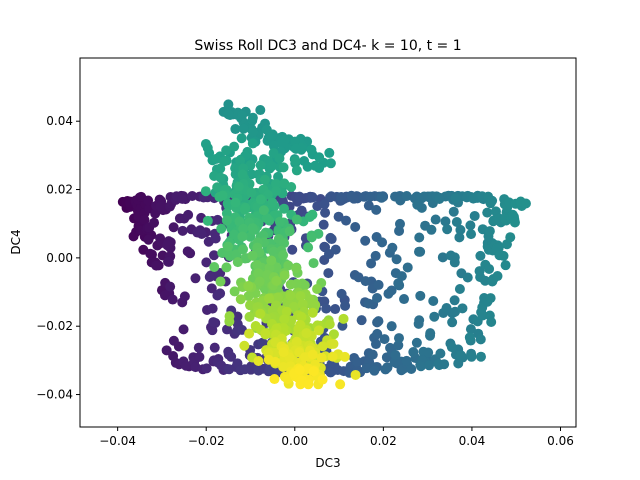  I want to click on chart-title: Swiss Roll DC3 and DC4- k = 10, t = 1, so click(327, 46).